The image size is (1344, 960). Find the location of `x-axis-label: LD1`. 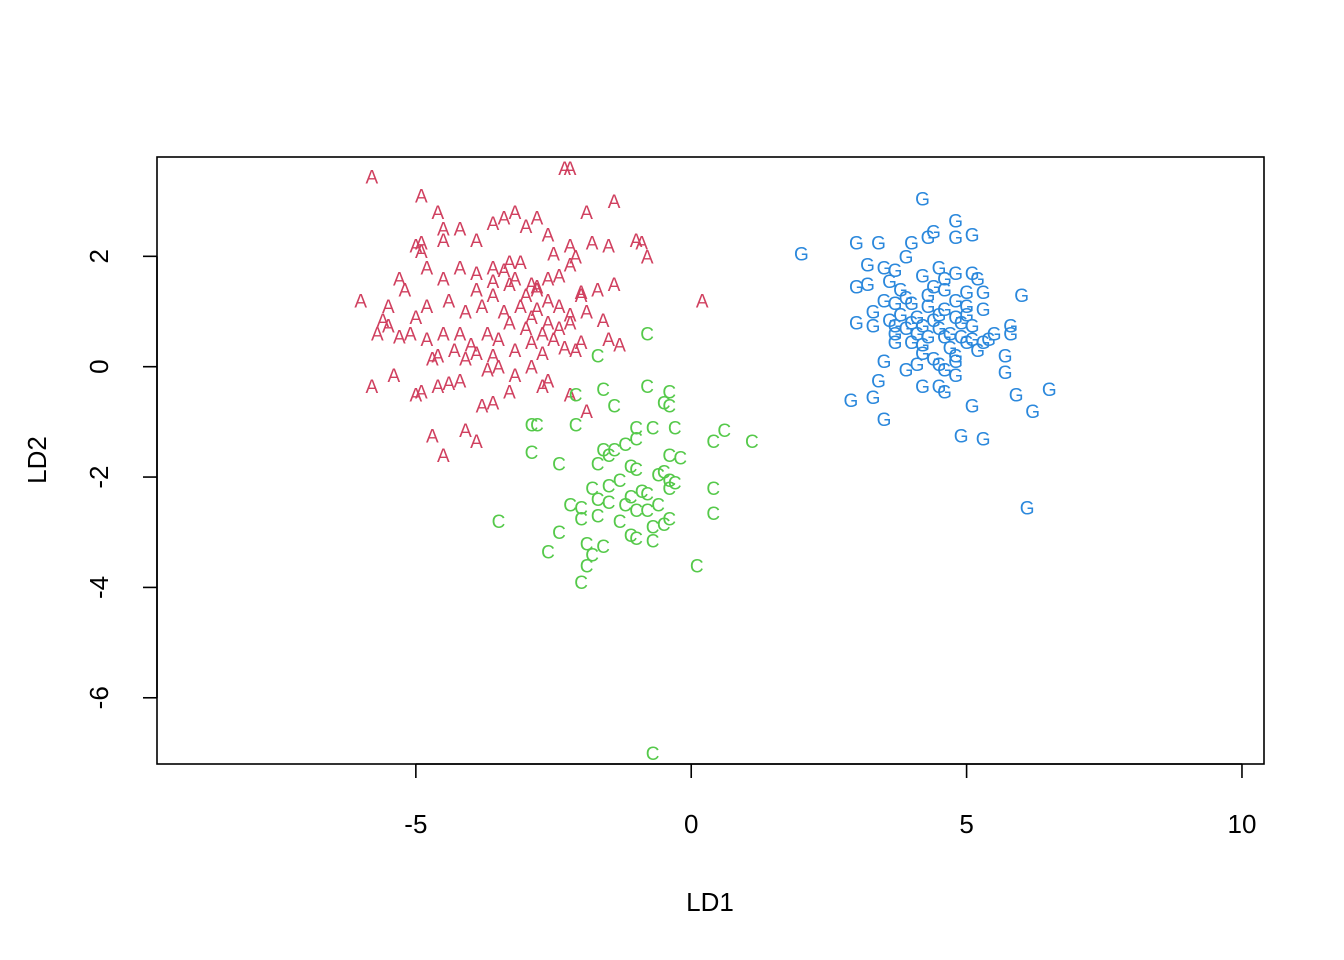

x-axis-label: LD1 is located at coordinates (710, 902).